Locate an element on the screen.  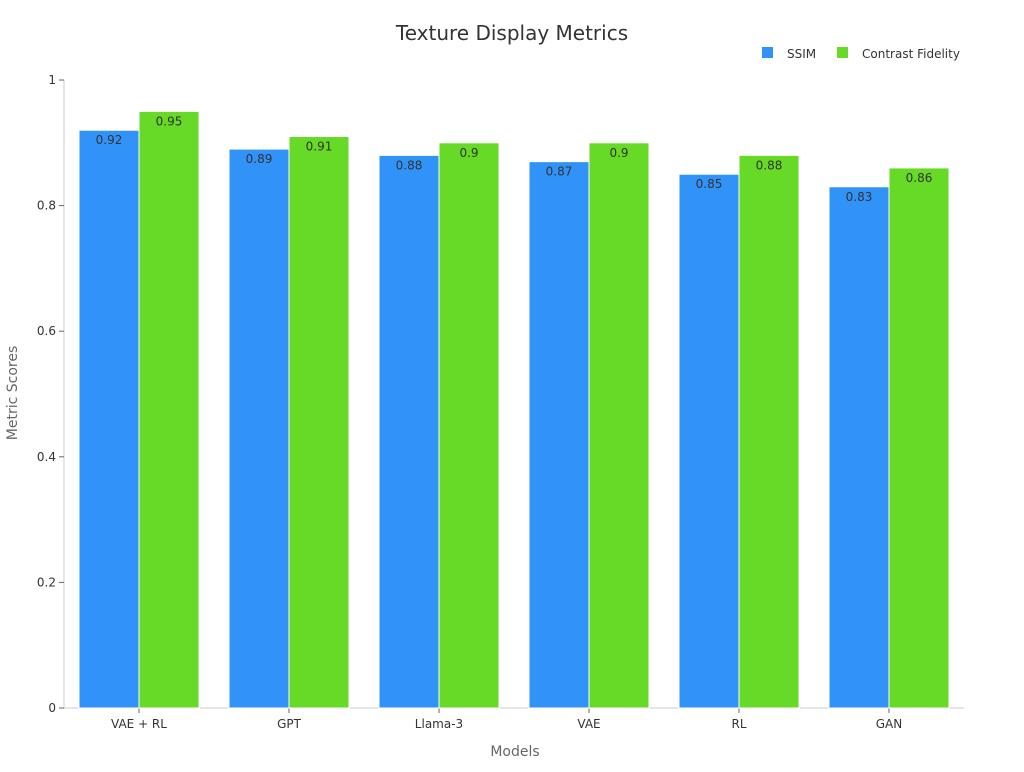
y-axis: 0 0.2 0.4 0.6 0.8 1 is located at coordinates (50, 394).